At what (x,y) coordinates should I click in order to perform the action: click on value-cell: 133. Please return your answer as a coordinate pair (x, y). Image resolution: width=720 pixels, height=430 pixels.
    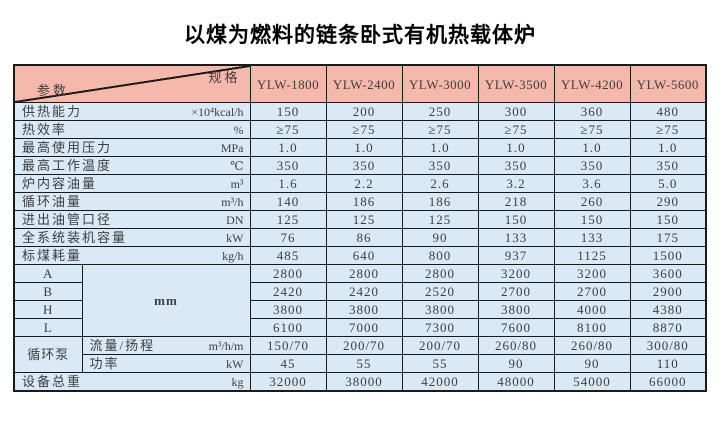
    Looking at the image, I should click on (592, 237).